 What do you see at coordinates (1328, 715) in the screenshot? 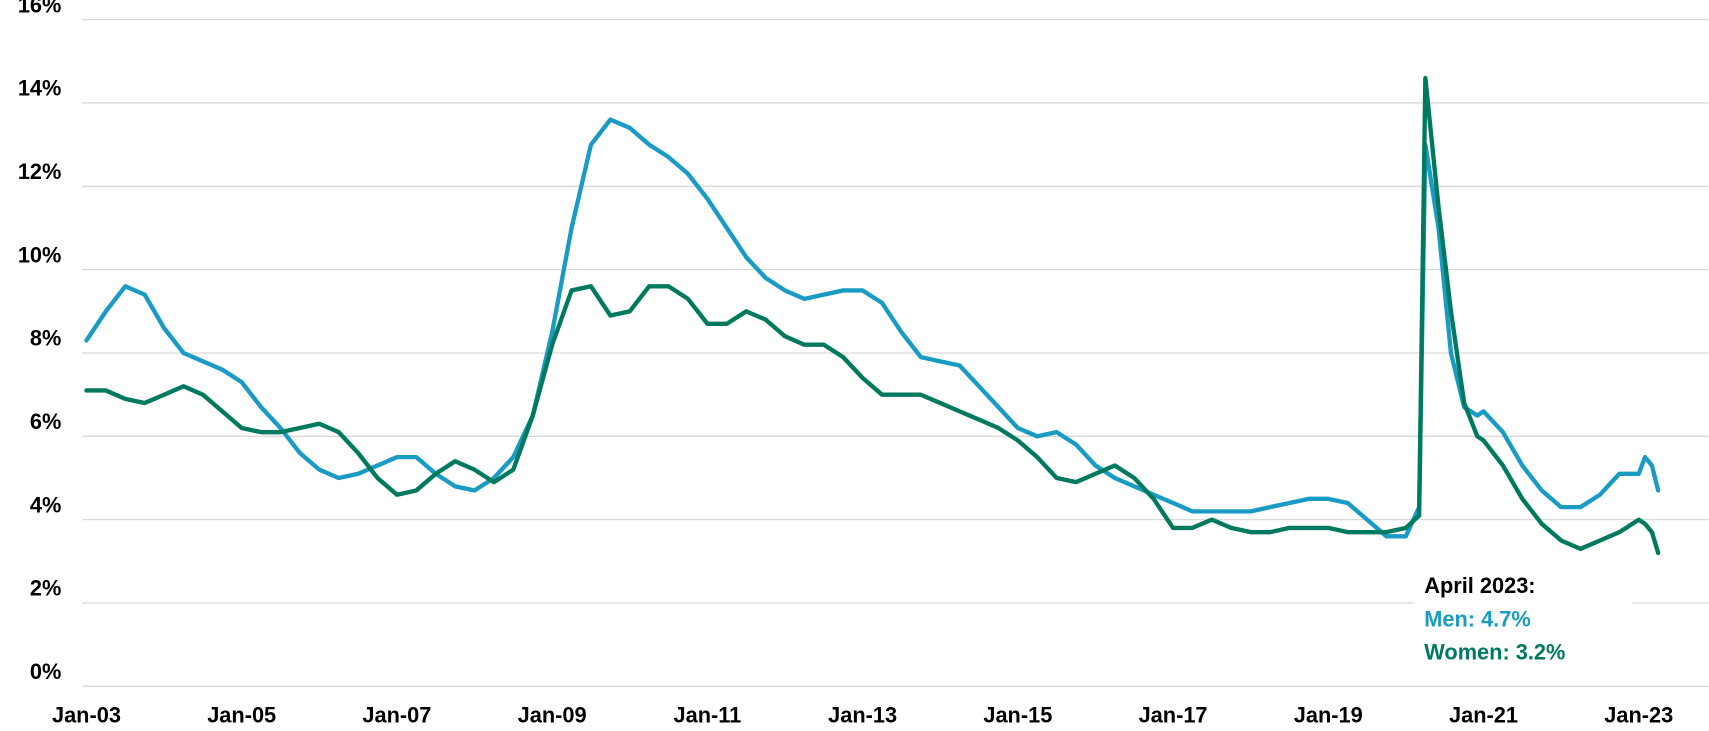
I see `x-tick-label: Jan-19` at bounding box center [1328, 715].